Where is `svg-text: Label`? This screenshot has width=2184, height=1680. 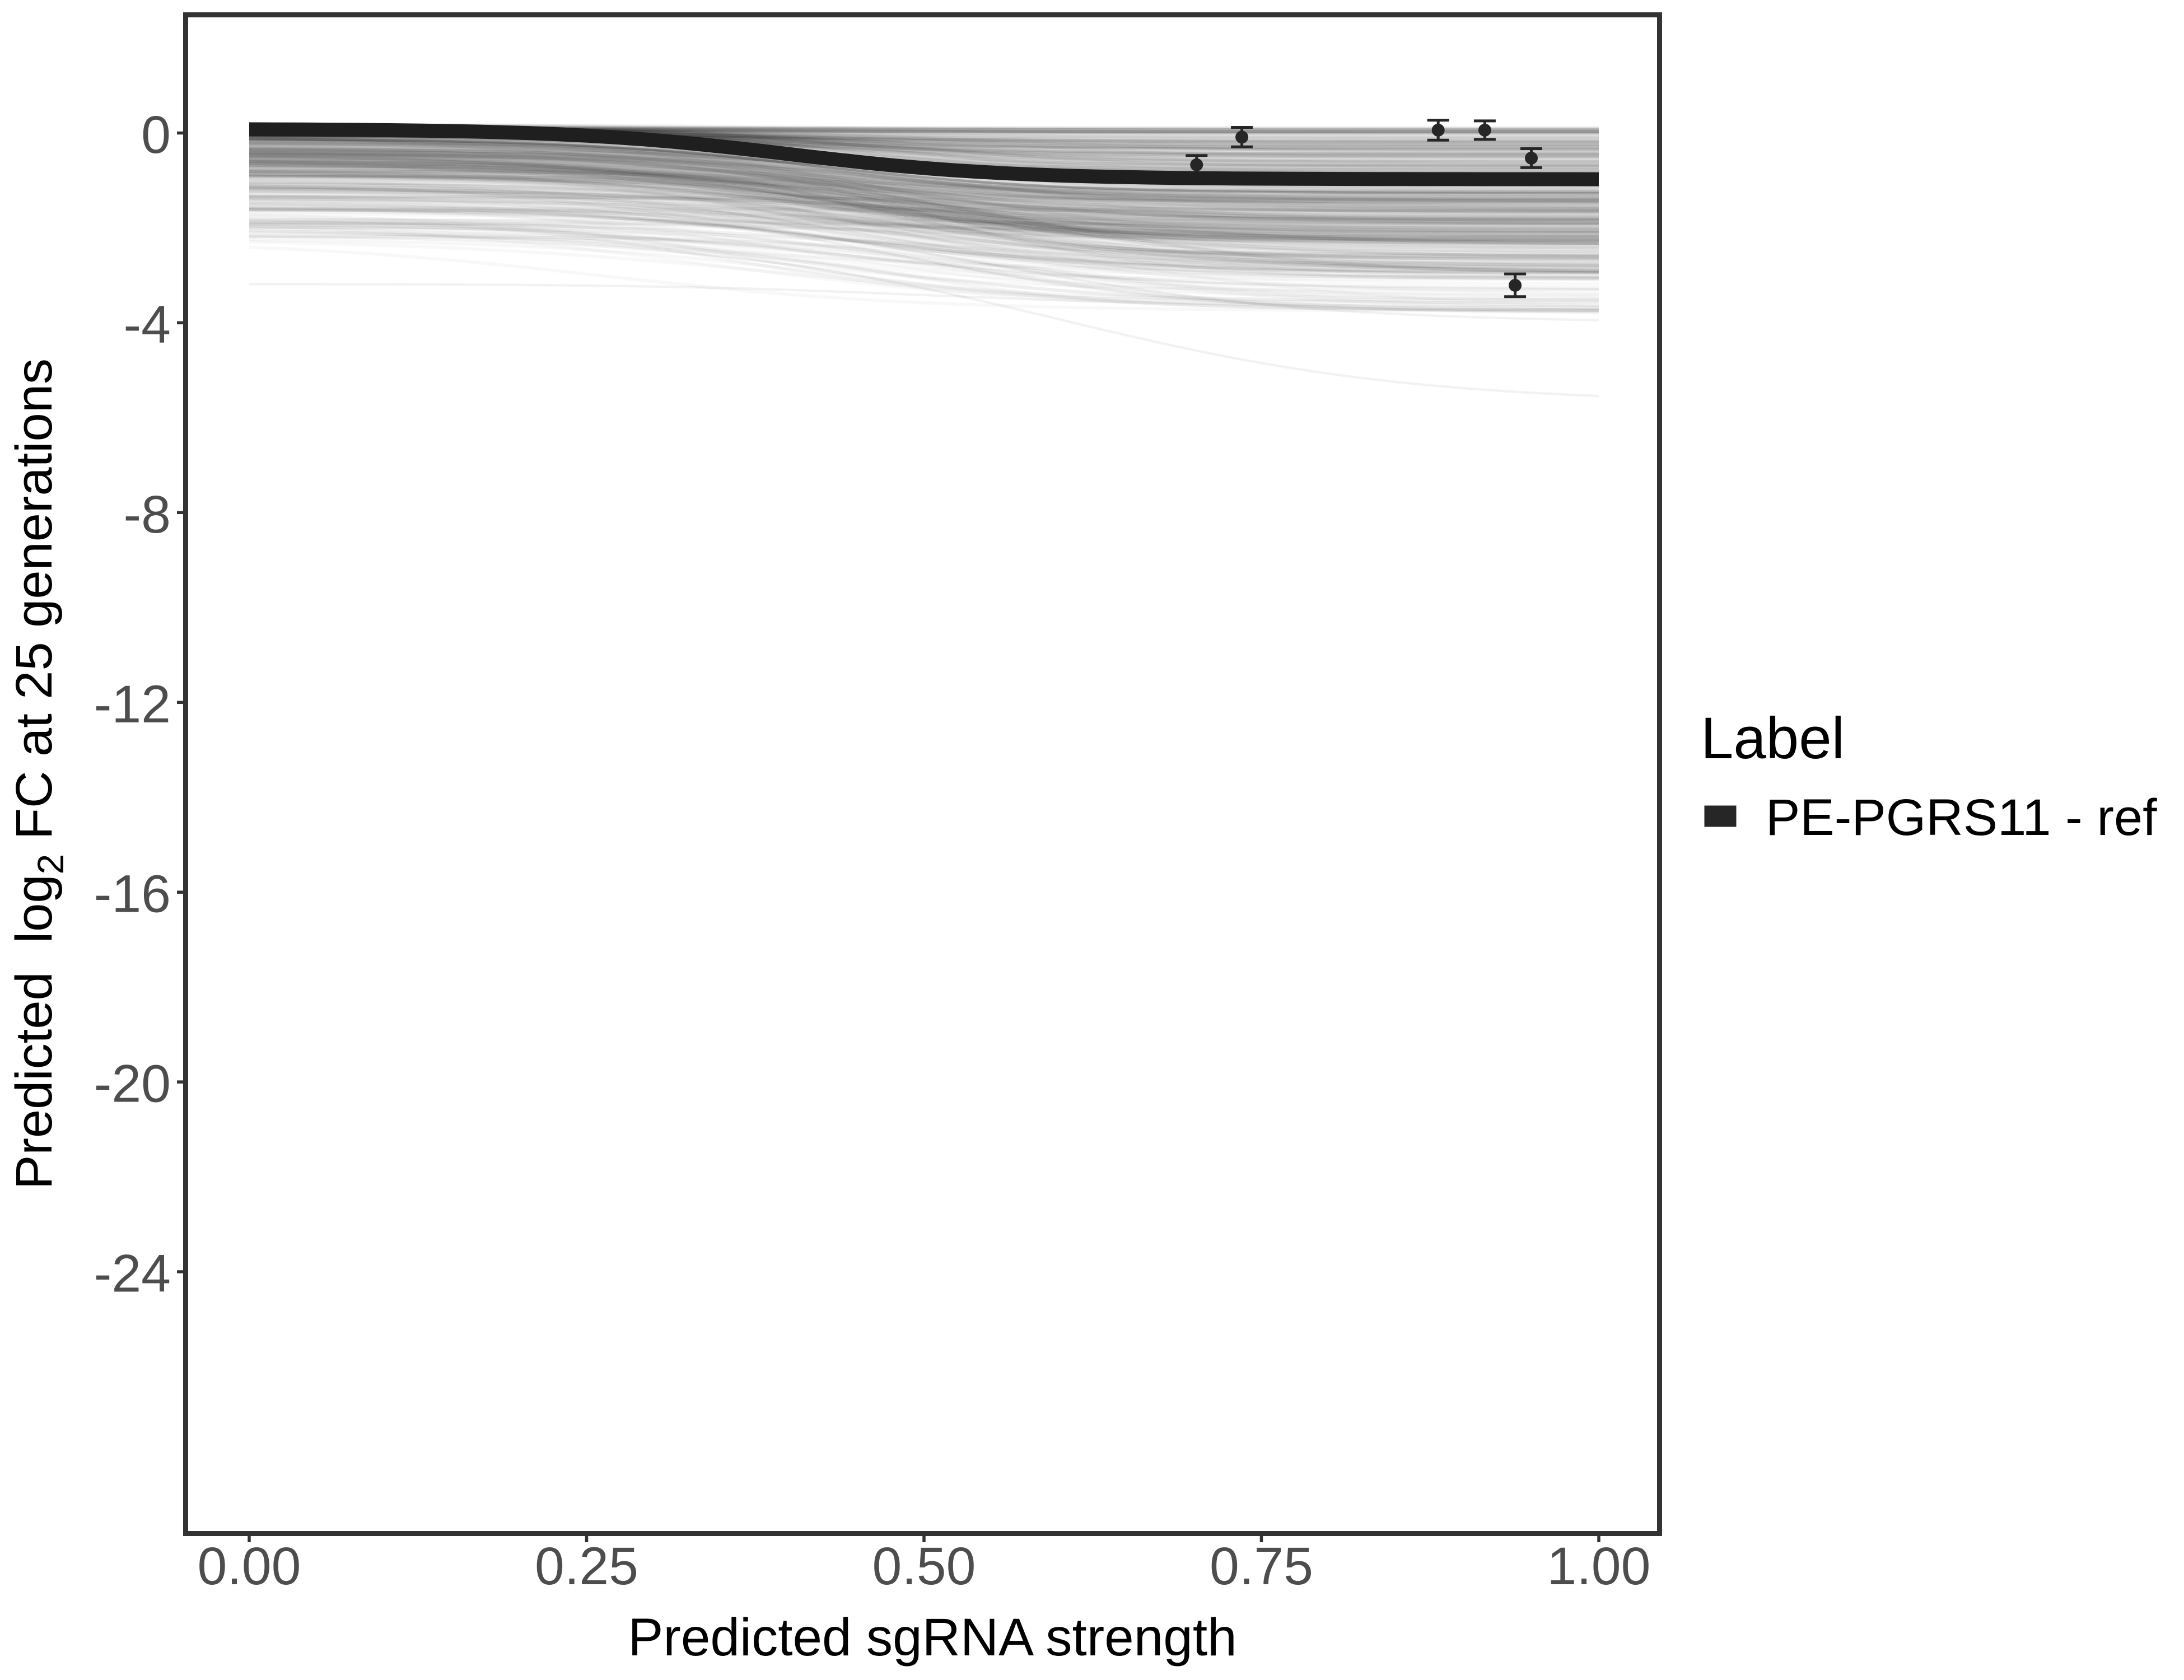
svg-text: Label is located at coordinates (1773, 739).